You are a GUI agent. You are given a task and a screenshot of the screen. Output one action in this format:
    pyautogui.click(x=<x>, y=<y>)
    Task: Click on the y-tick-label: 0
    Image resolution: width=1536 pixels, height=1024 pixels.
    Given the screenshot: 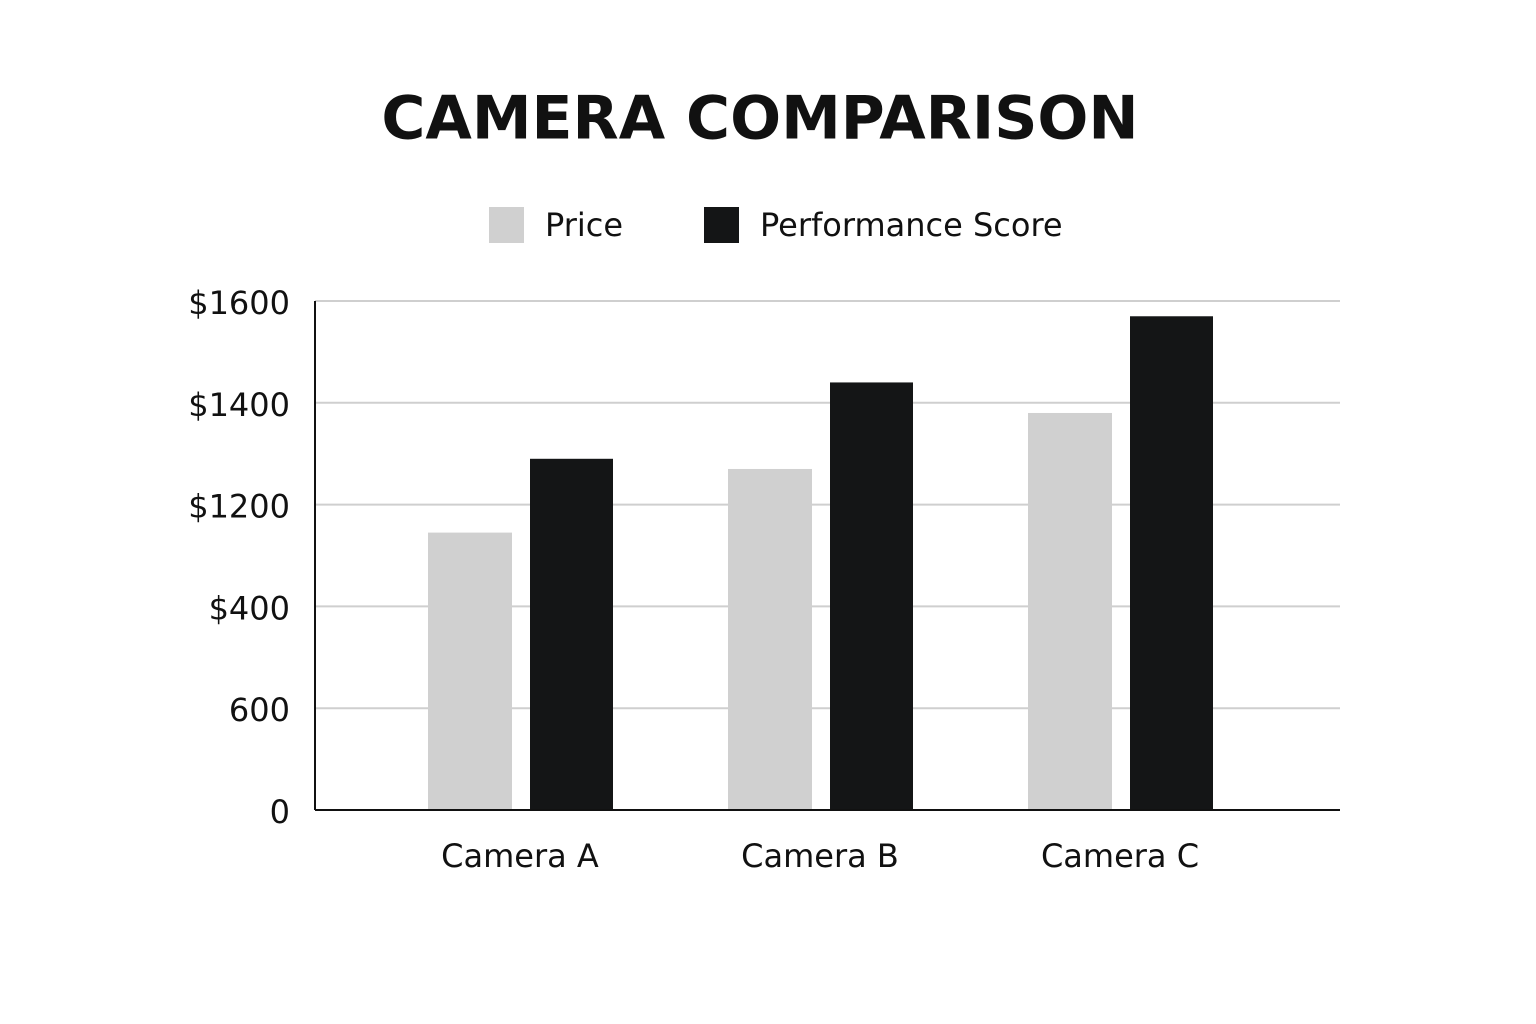 What is the action you would take?
    pyautogui.click(x=280, y=812)
    